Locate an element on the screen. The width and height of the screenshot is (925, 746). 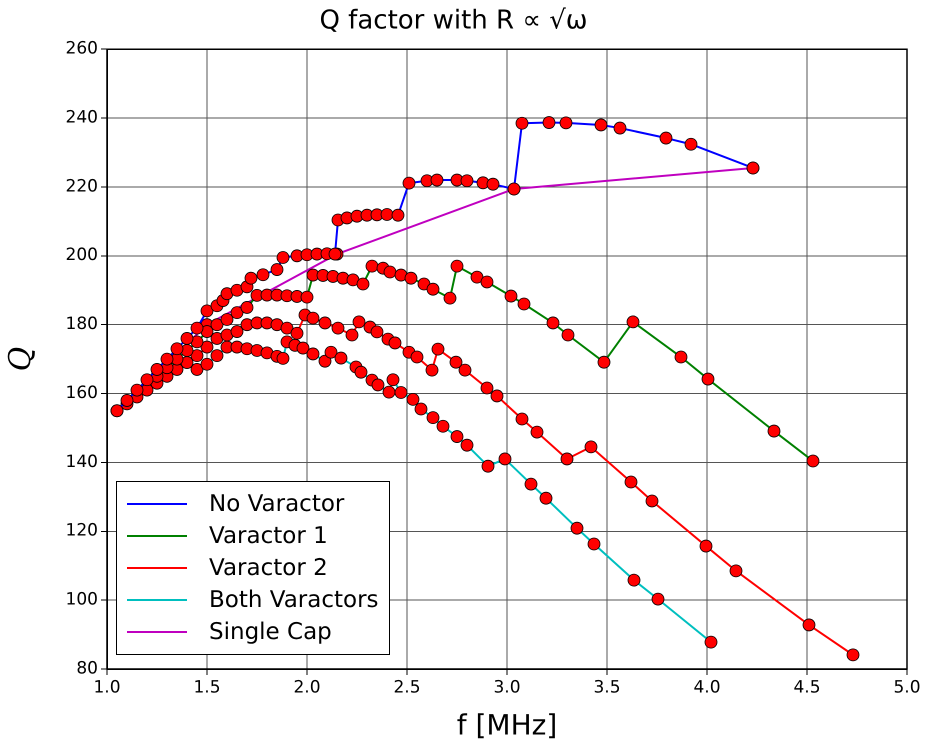
x-tick-label: 4.0 is located at coordinates (707, 688).